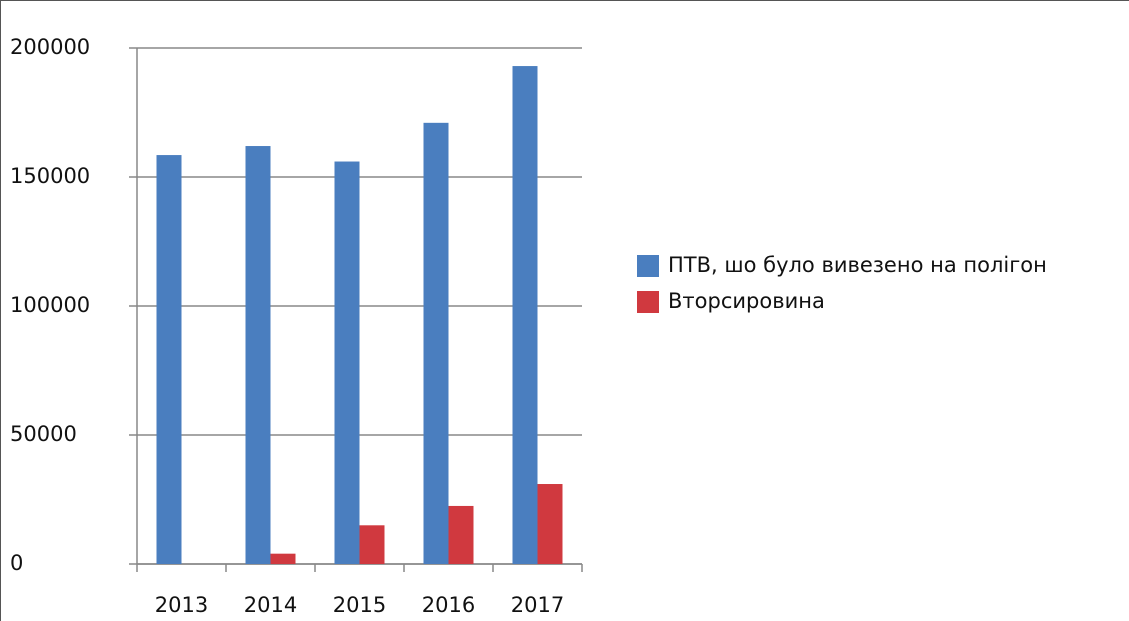 This screenshot has width=1129, height=621. I want to click on x-tick-label: 2016, so click(448, 605).